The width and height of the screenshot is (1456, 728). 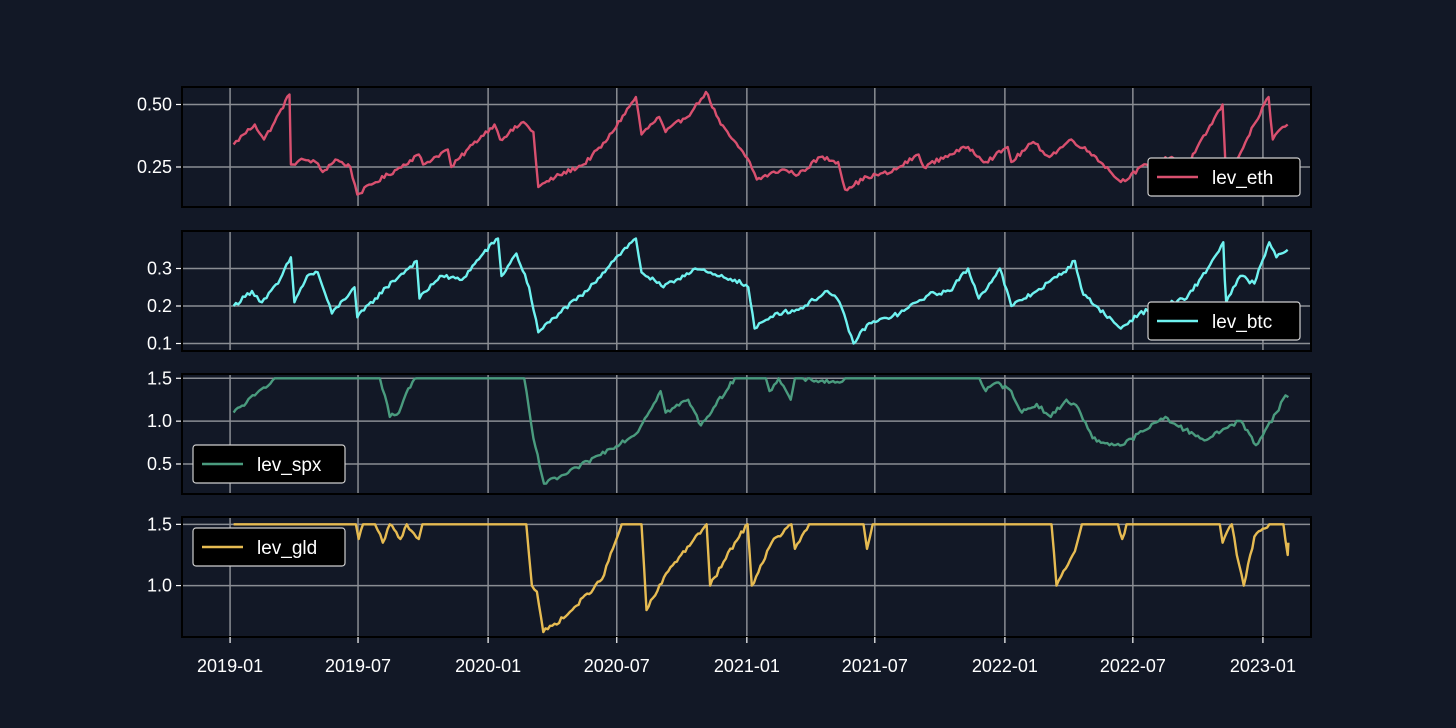 I want to click on x-tick-label: 2019-01, so click(x=230, y=666).